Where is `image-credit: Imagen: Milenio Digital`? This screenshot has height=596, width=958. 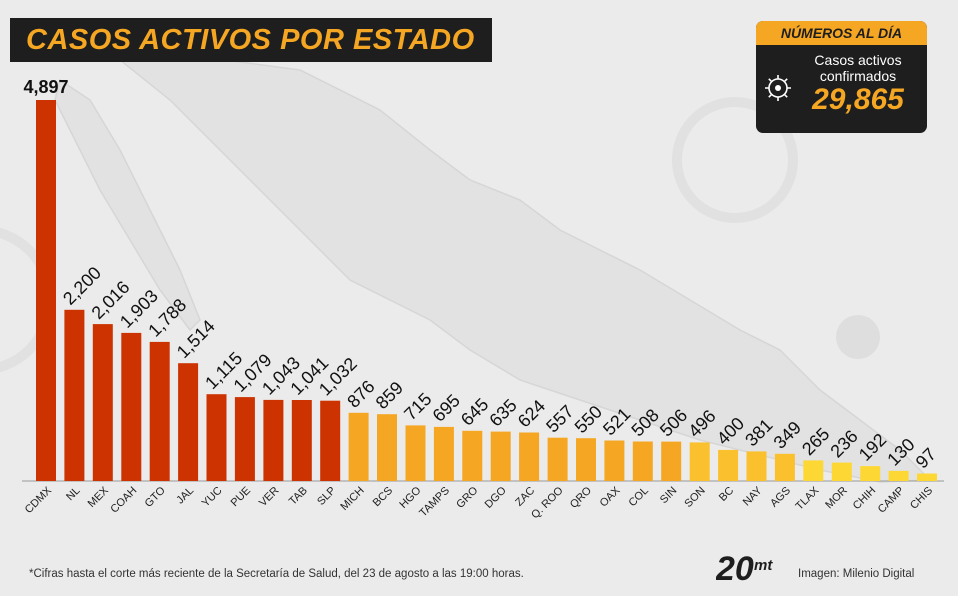
image-credit: Imagen: Milenio Digital is located at coordinates (856, 574).